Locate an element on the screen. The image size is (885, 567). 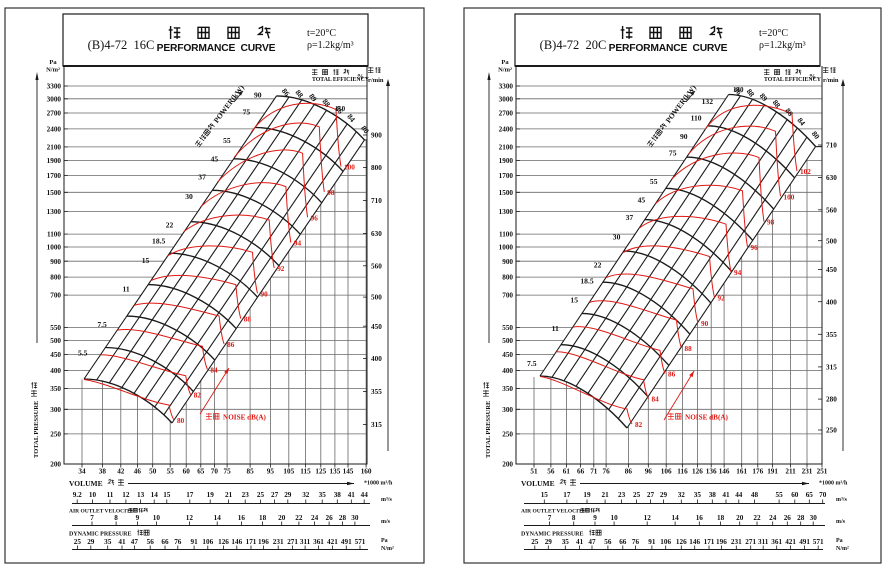
svg-text: r/min is located at coordinates (376, 80).